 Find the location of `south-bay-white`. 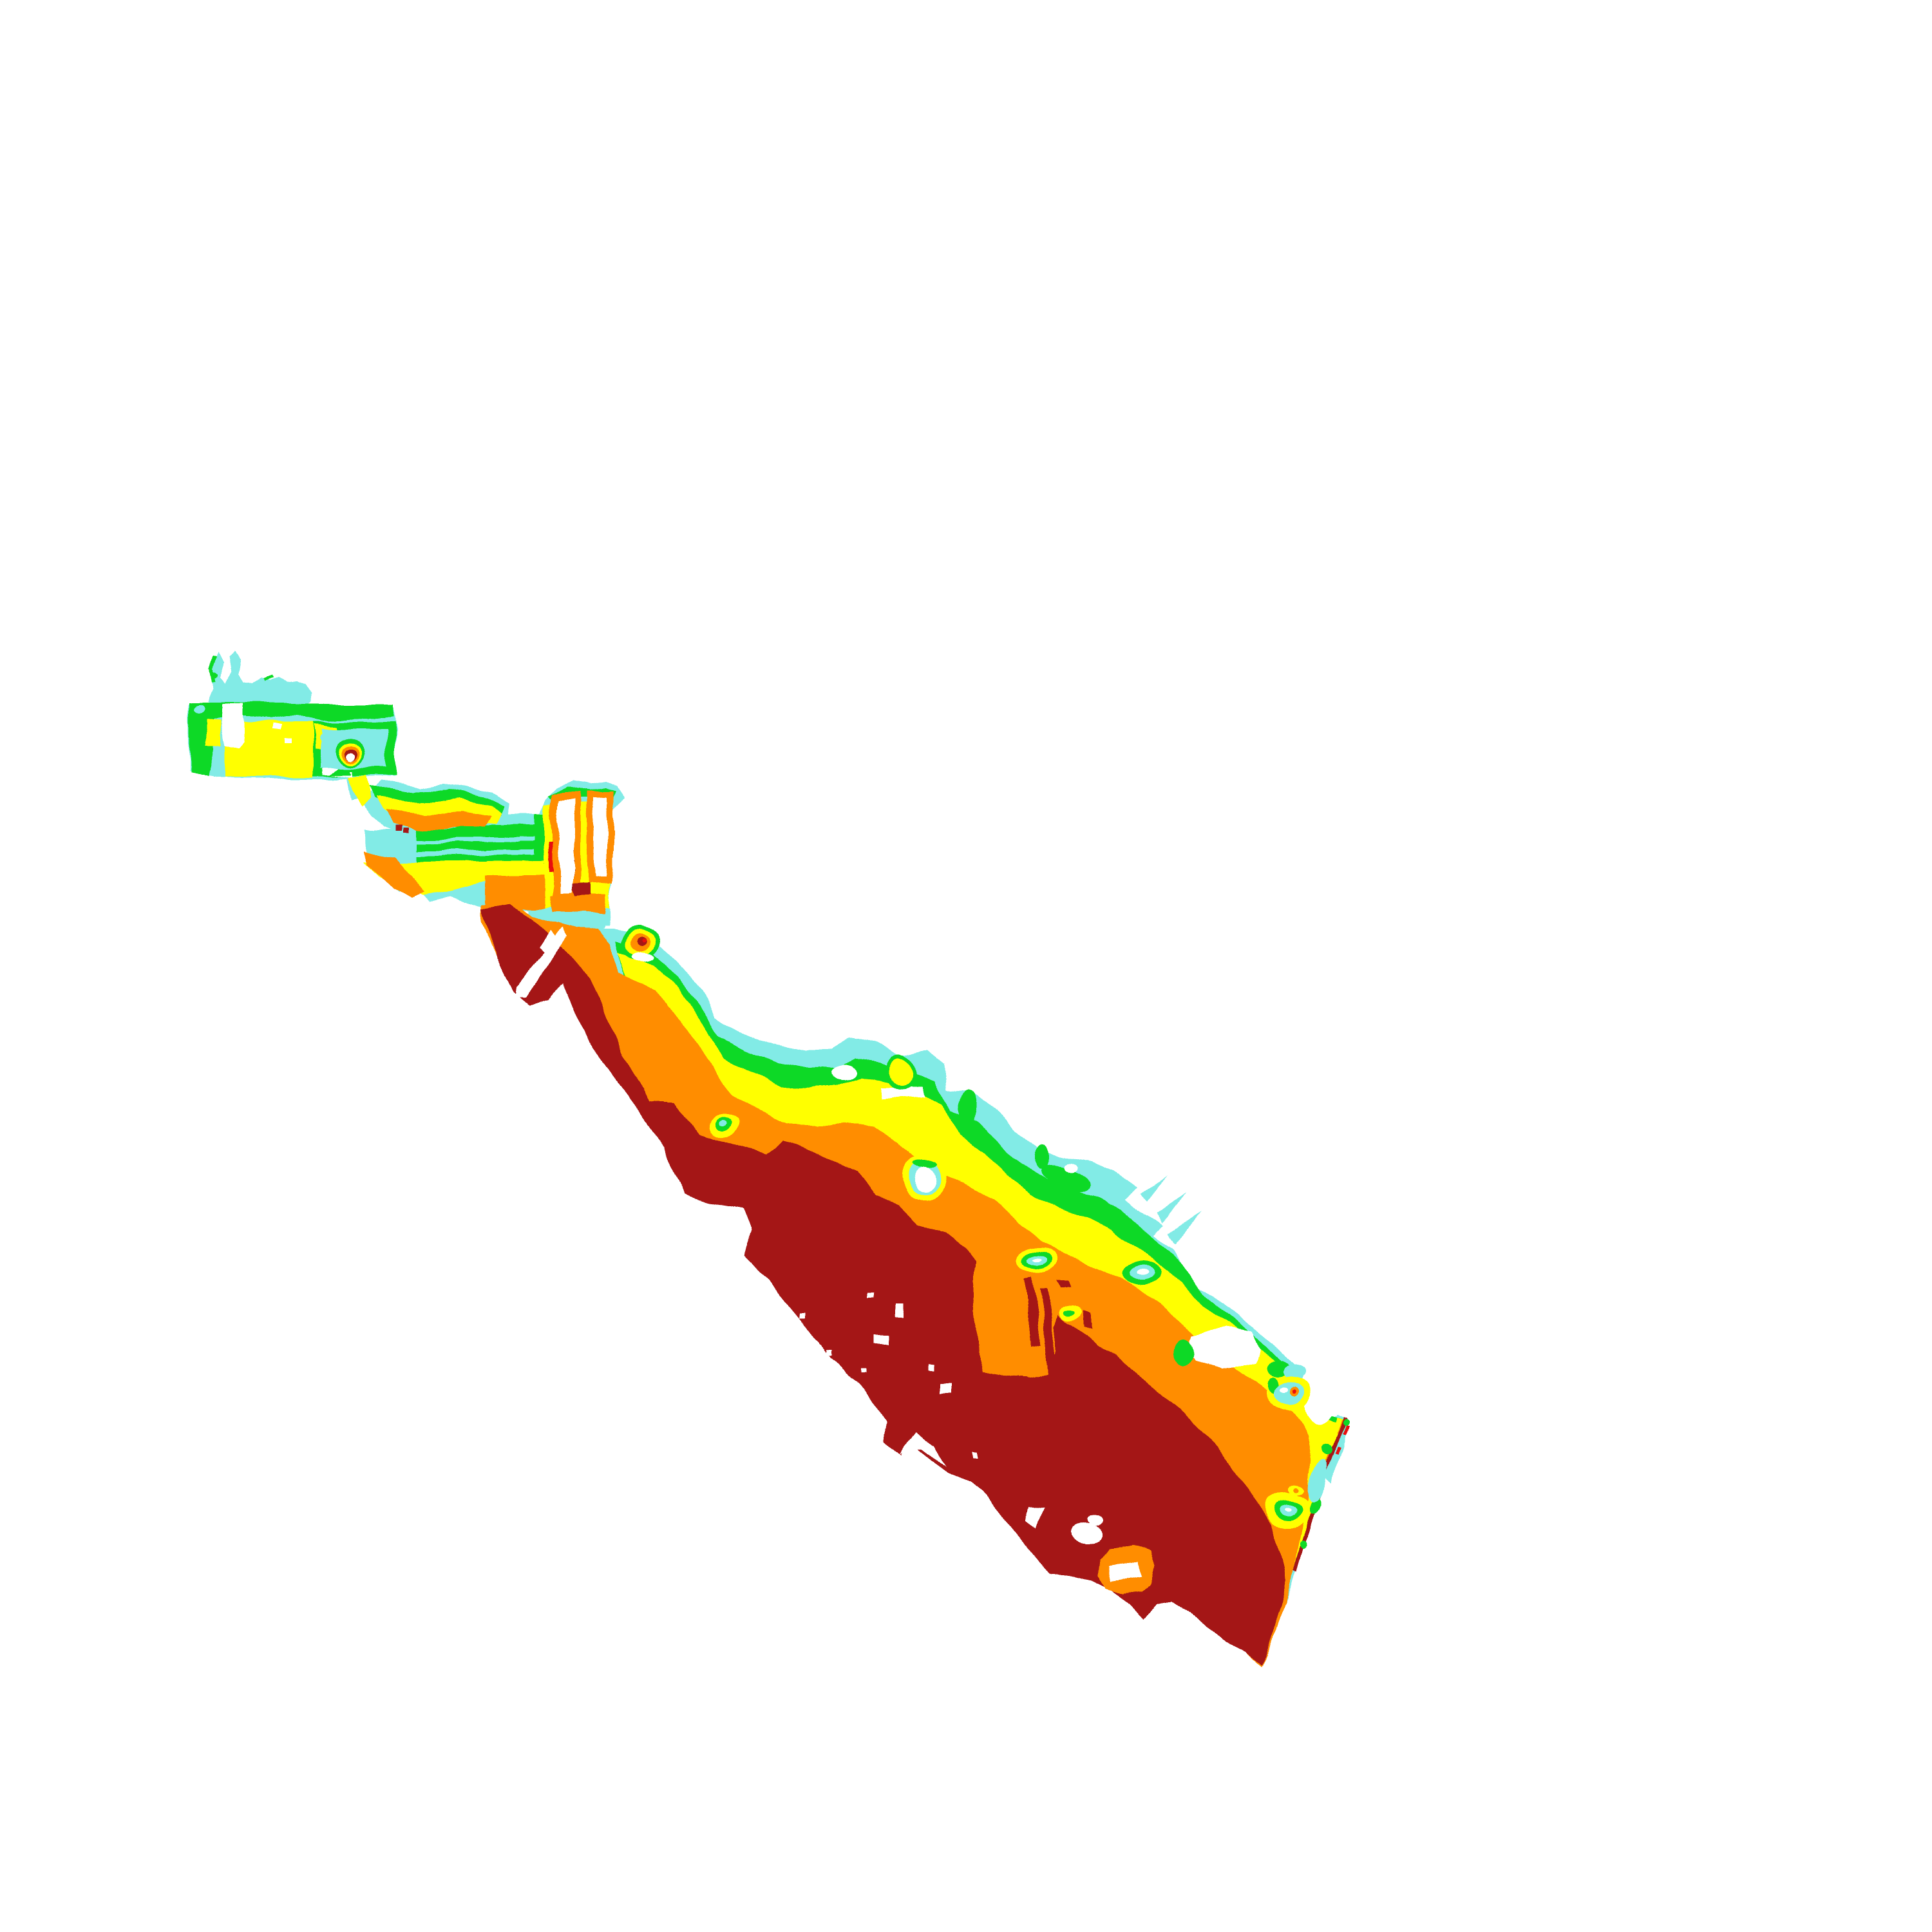

south-bay-white is located at coordinates (923, 1450).